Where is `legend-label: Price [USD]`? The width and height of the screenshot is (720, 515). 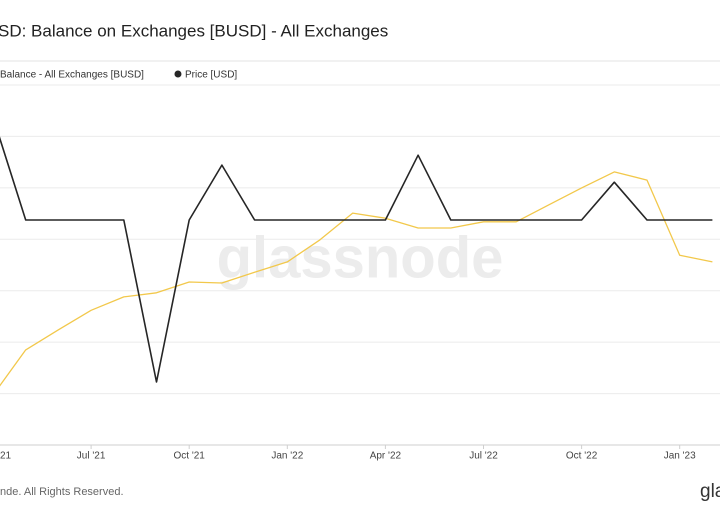 legend-label: Price [USD] is located at coordinates (211, 75).